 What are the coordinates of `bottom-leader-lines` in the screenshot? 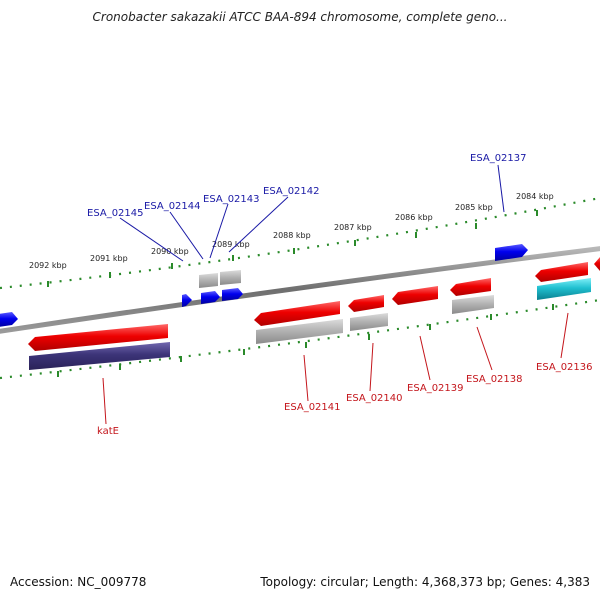 It's located at (335, 368).